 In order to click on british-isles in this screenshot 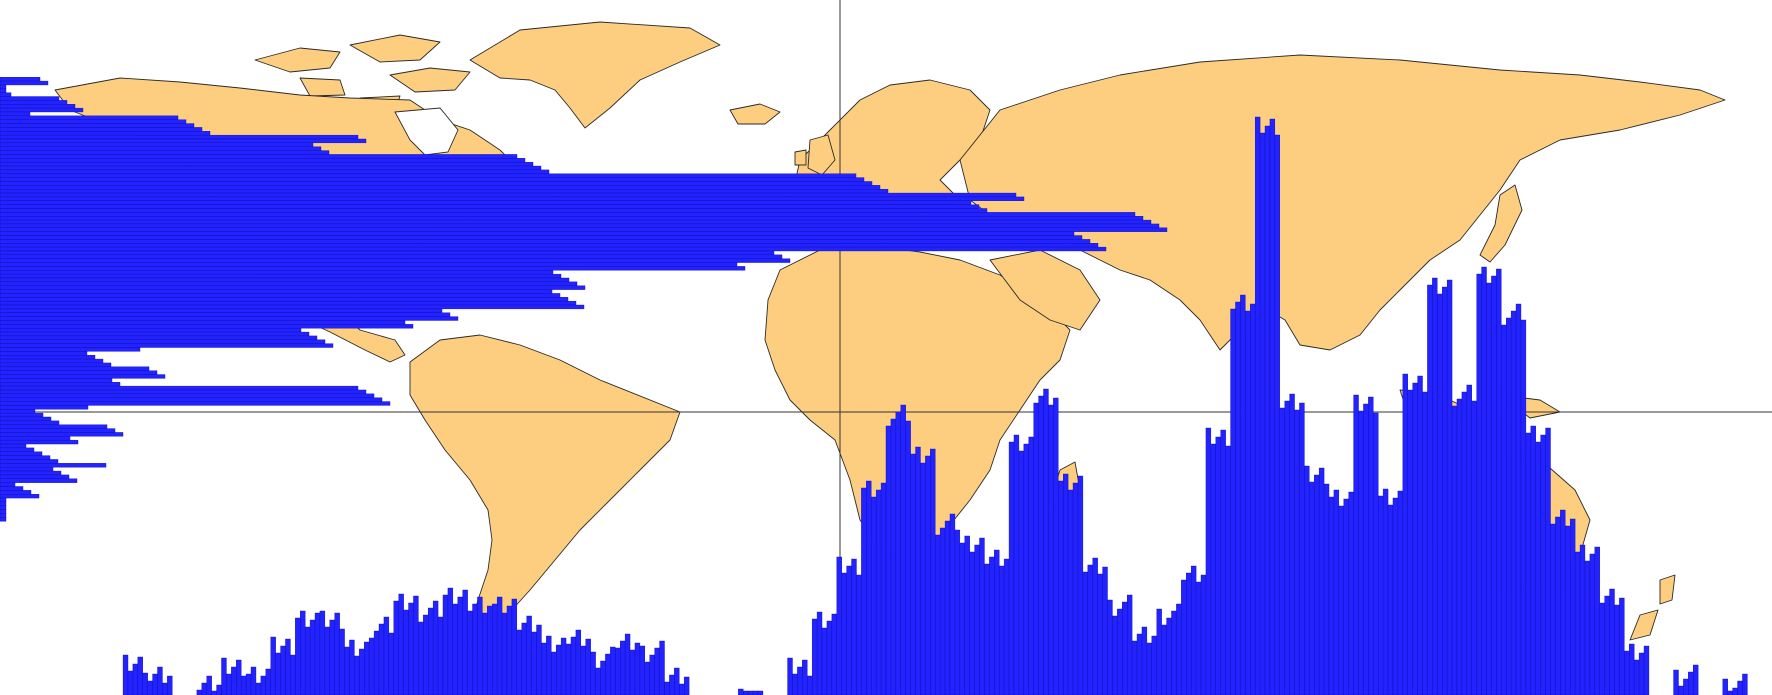, I will do `click(815, 155)`.